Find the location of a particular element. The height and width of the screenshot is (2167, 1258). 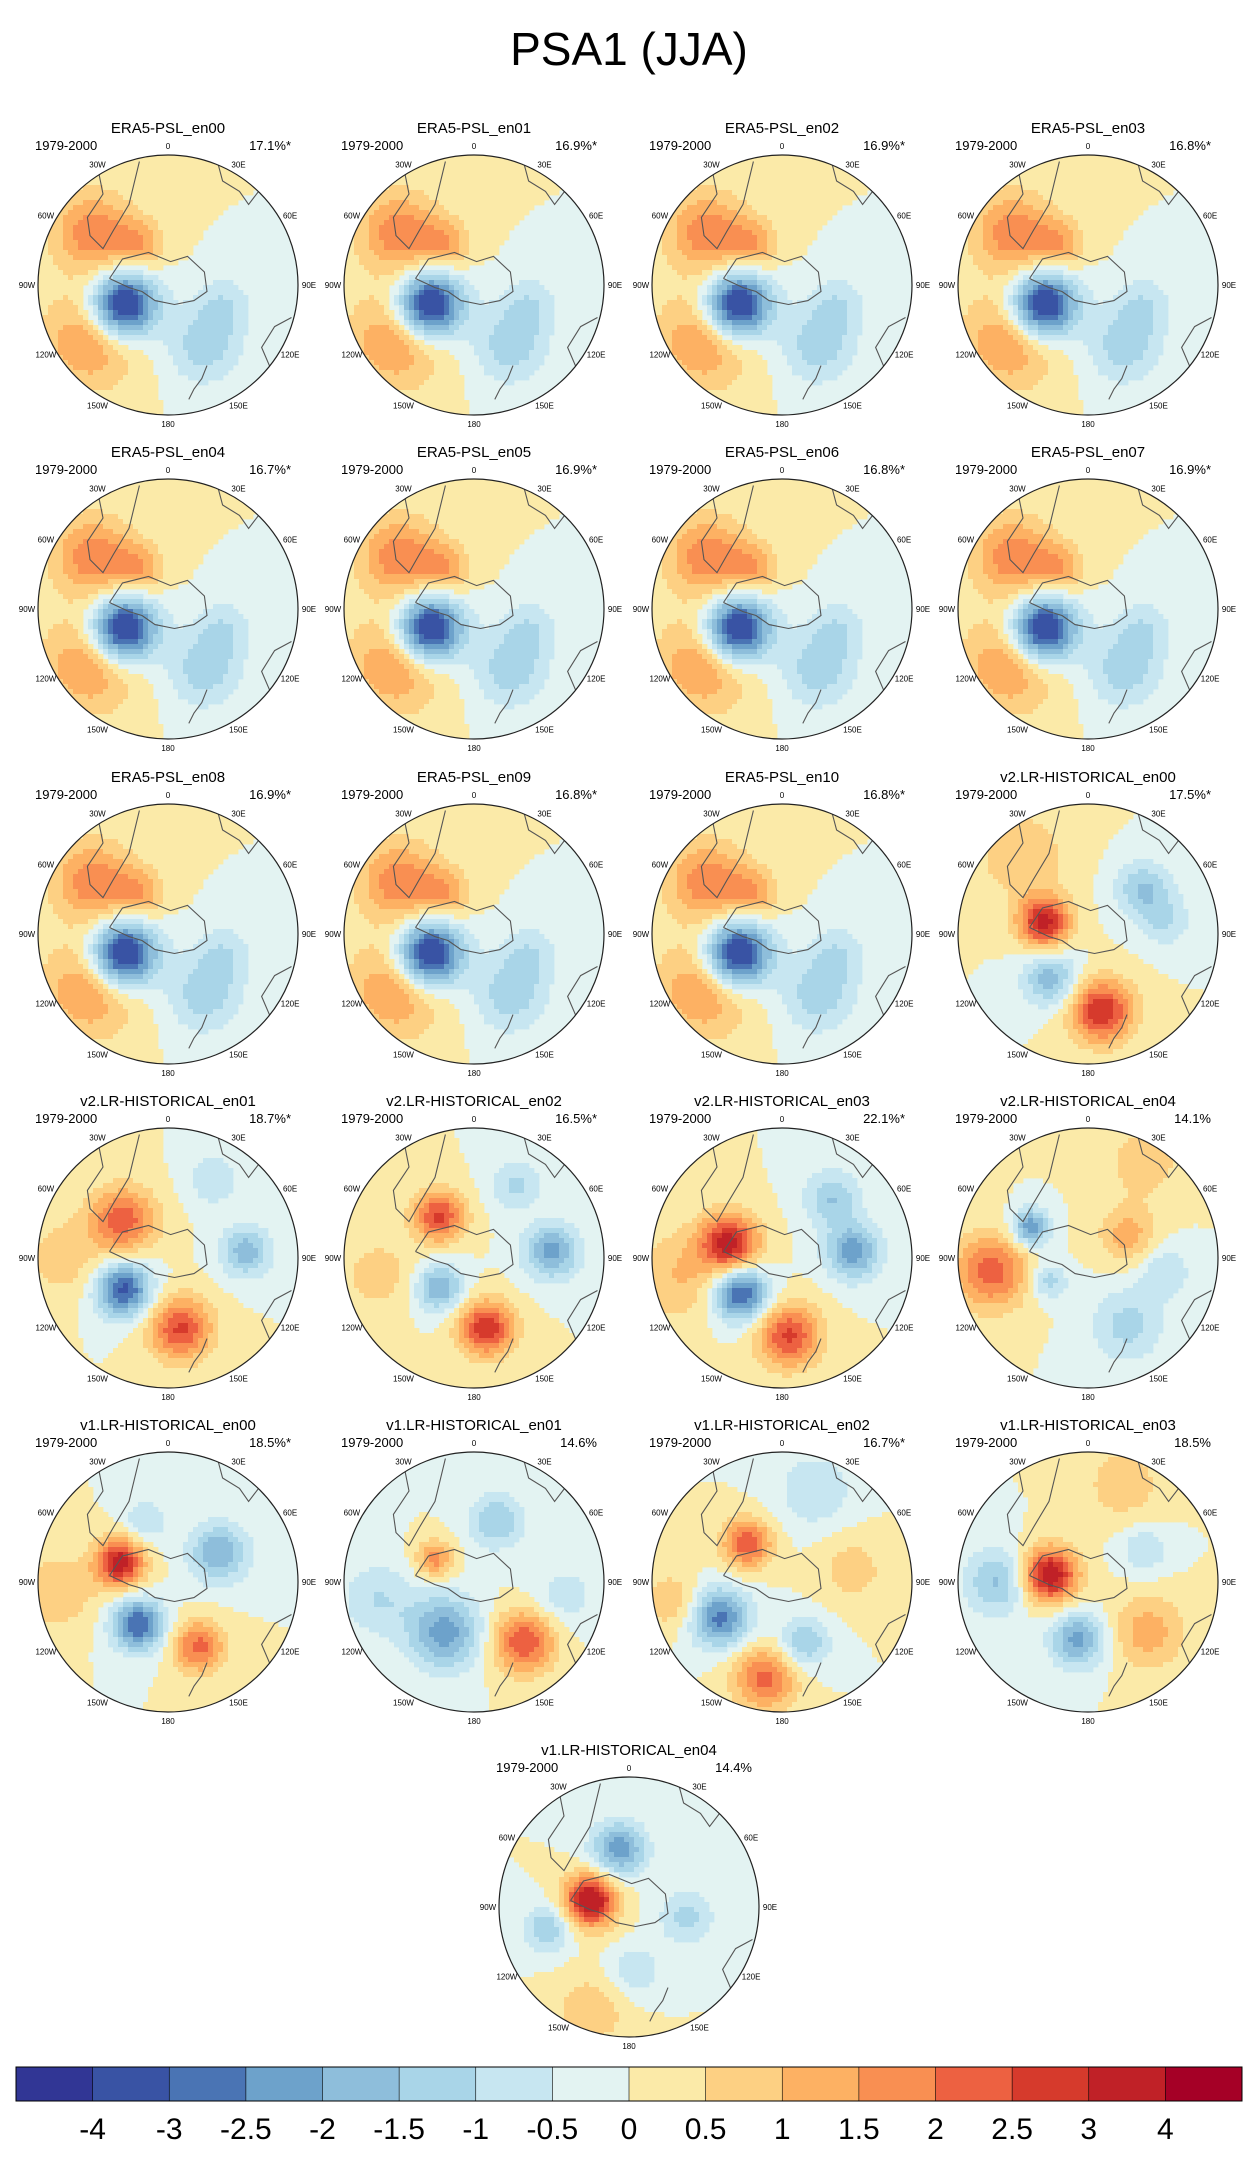

colorbar-tick-label: 0 is located at coordinates (629, 2129).